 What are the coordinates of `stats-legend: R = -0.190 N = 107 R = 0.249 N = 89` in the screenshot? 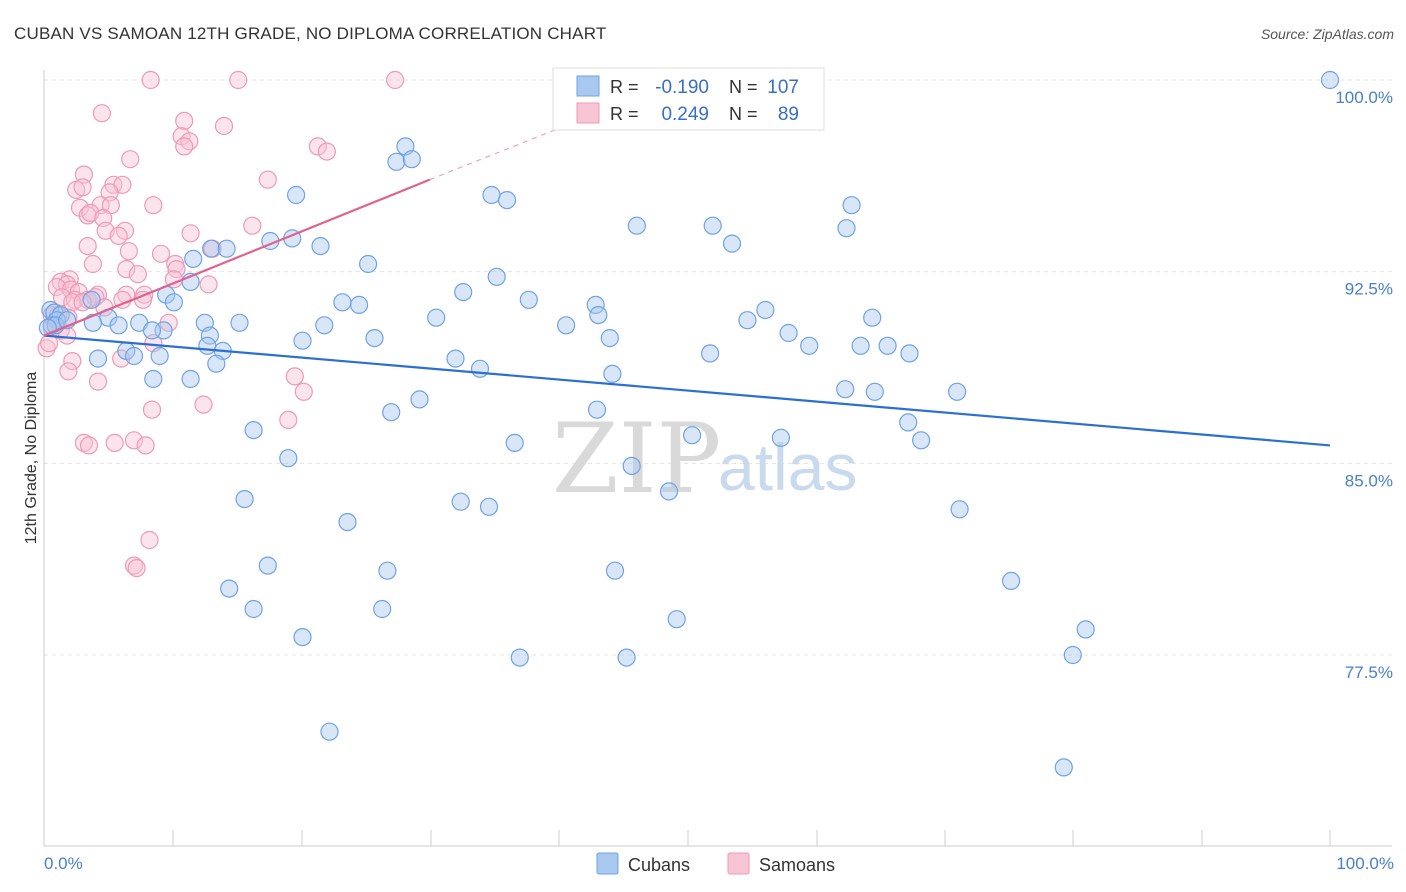 It's located at (688, 99).